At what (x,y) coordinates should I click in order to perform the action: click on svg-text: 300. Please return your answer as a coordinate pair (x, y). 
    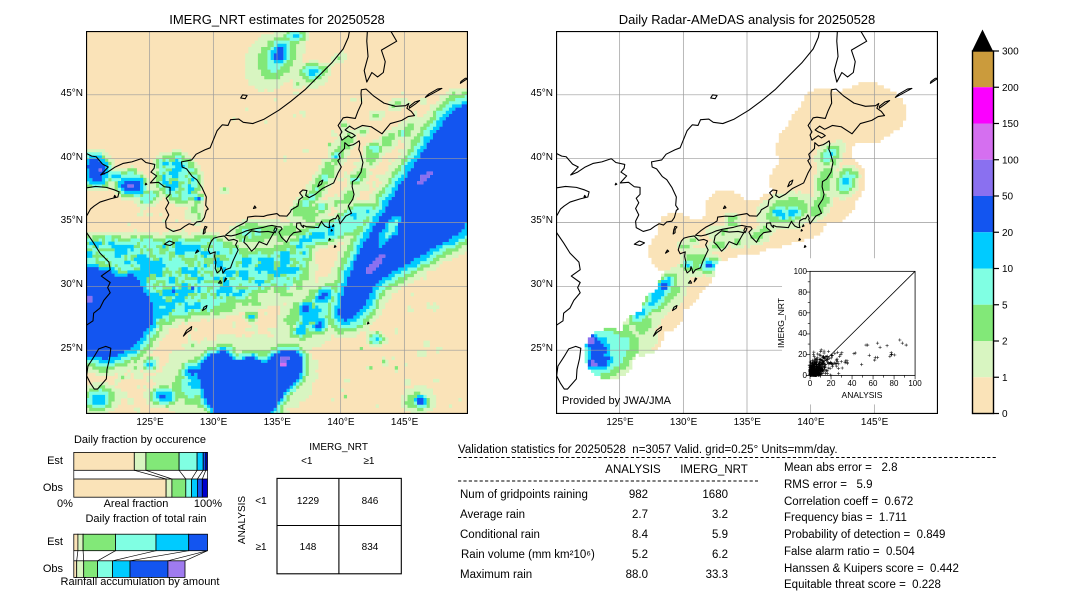
    Looking at the image, I should click on (1010, 52).